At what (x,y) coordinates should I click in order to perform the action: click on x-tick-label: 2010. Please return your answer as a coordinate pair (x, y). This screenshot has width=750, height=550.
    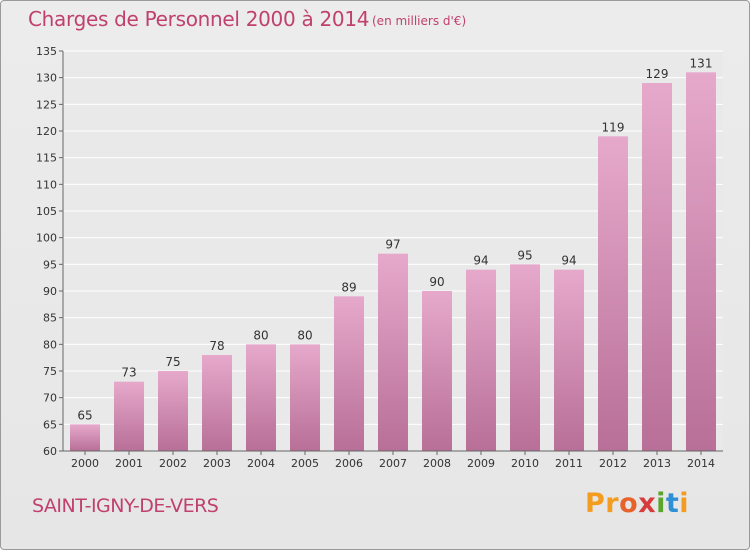
    Looking at the image, I should click on (525, 463).